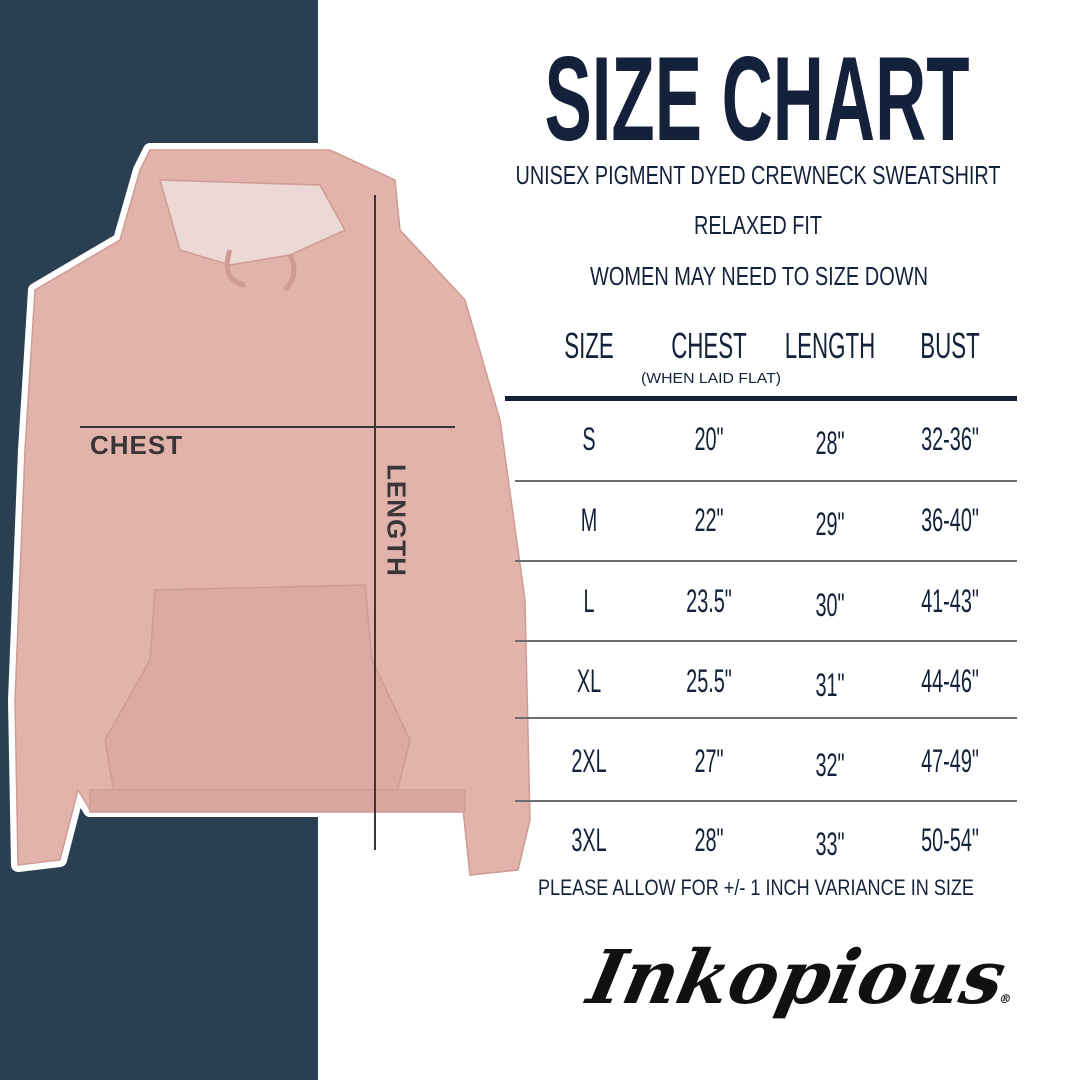 The height and width of the screenshot is (1080, 1080). Describe the element at coordinates (829, 765) in the screenshot. I see `cell-length: 32"` at that location.